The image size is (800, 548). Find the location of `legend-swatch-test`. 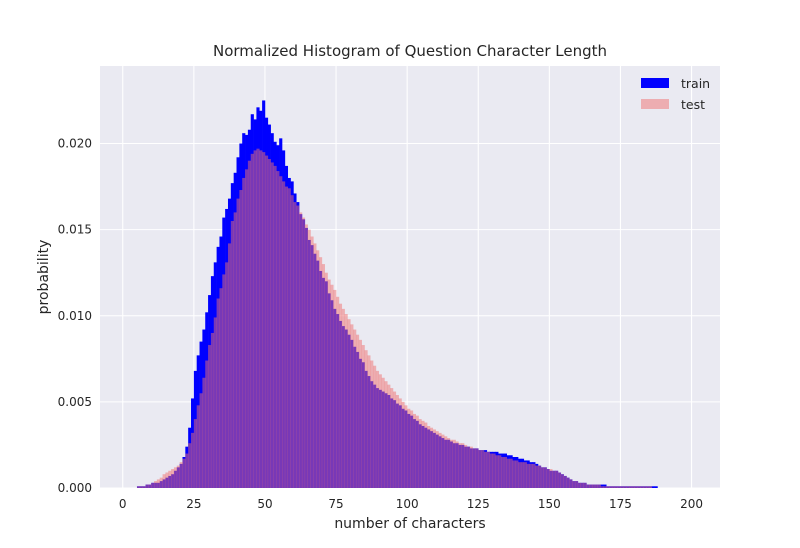

legend-swatch-test is located at coordinates (655, 104).